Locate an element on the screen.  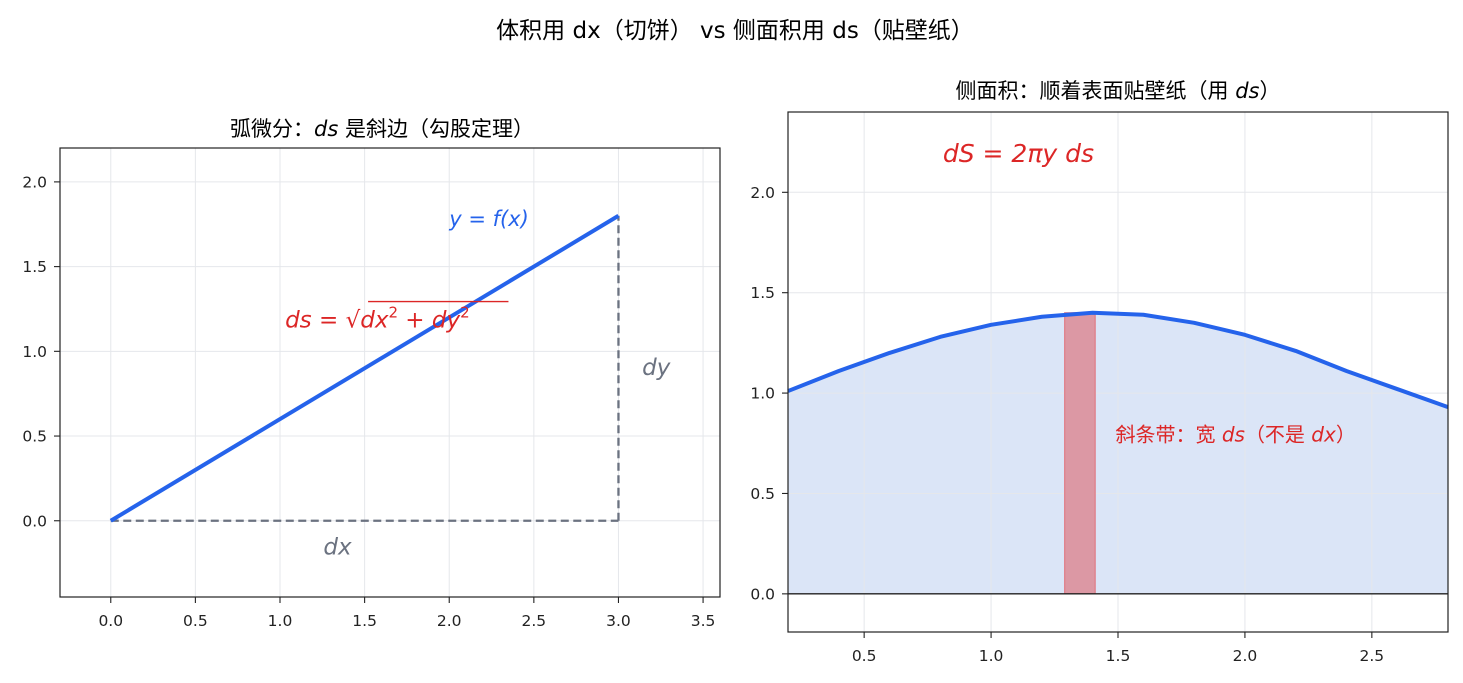
left-xtick-label: 3.5 is located at coordinates (703, 621).